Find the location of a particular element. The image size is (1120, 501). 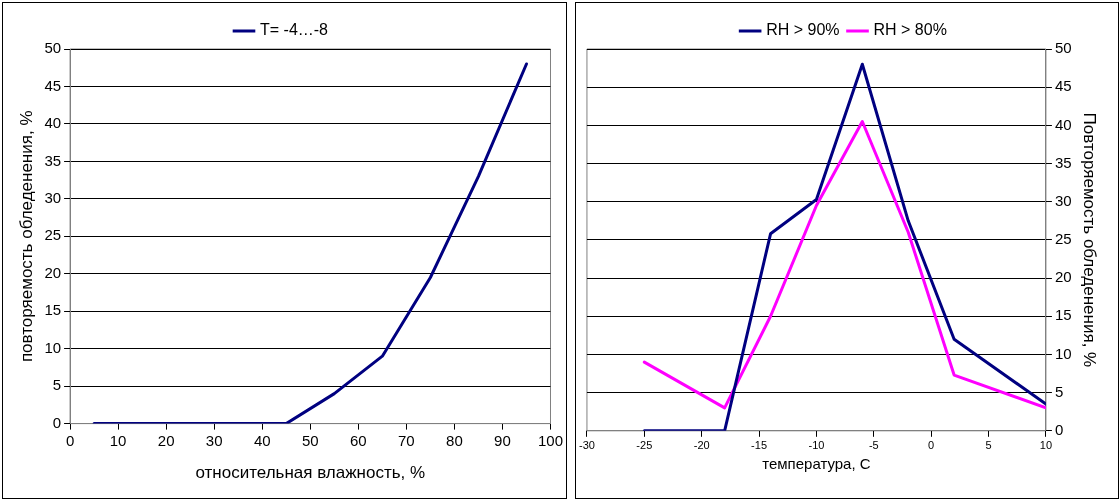

y-axis-title: повторяемость обледенения, % is located at coordinates (26, 236).